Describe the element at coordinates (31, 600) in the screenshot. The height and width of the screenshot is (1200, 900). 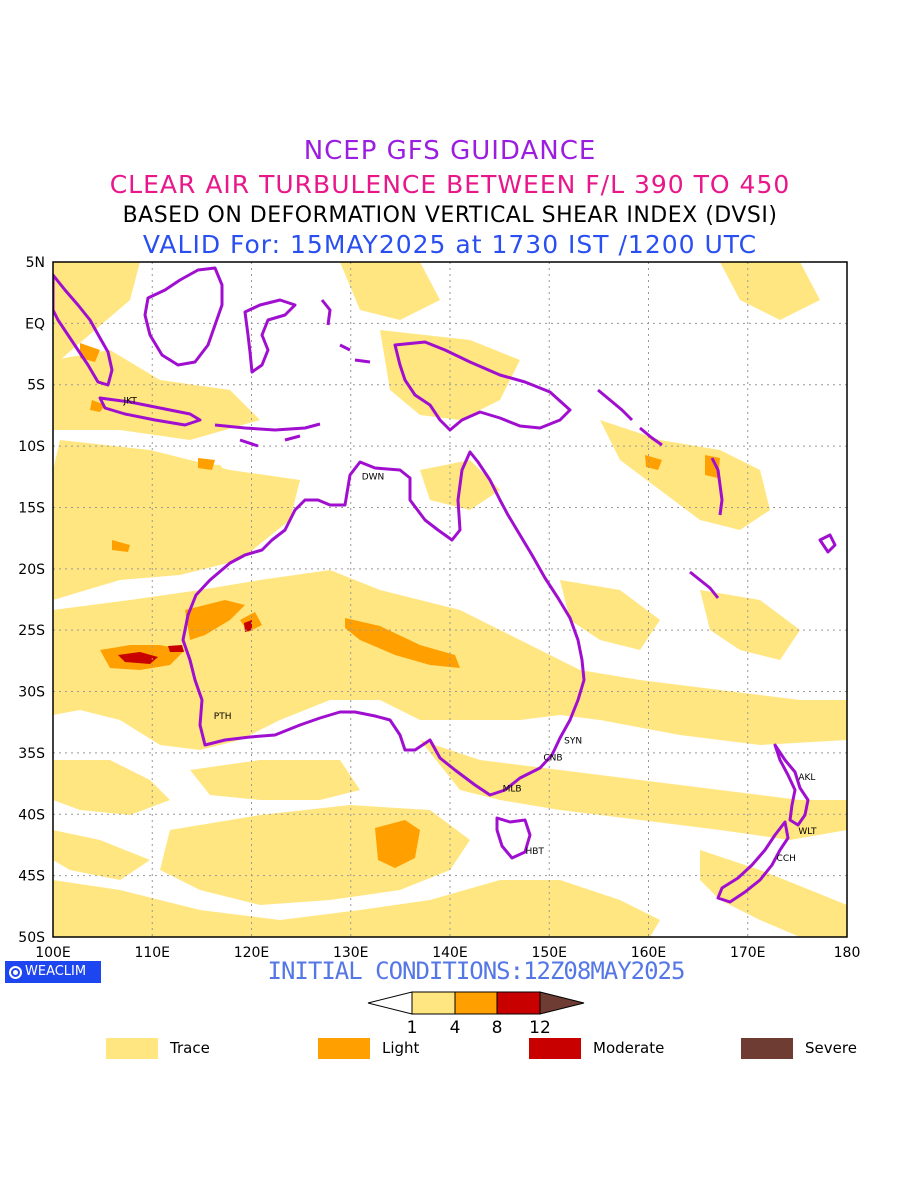
I see `y-axis-ticks: 5N EQ 5S 10S 15S 20S 25S 30S 35S 40S 45S 50S` at that location.